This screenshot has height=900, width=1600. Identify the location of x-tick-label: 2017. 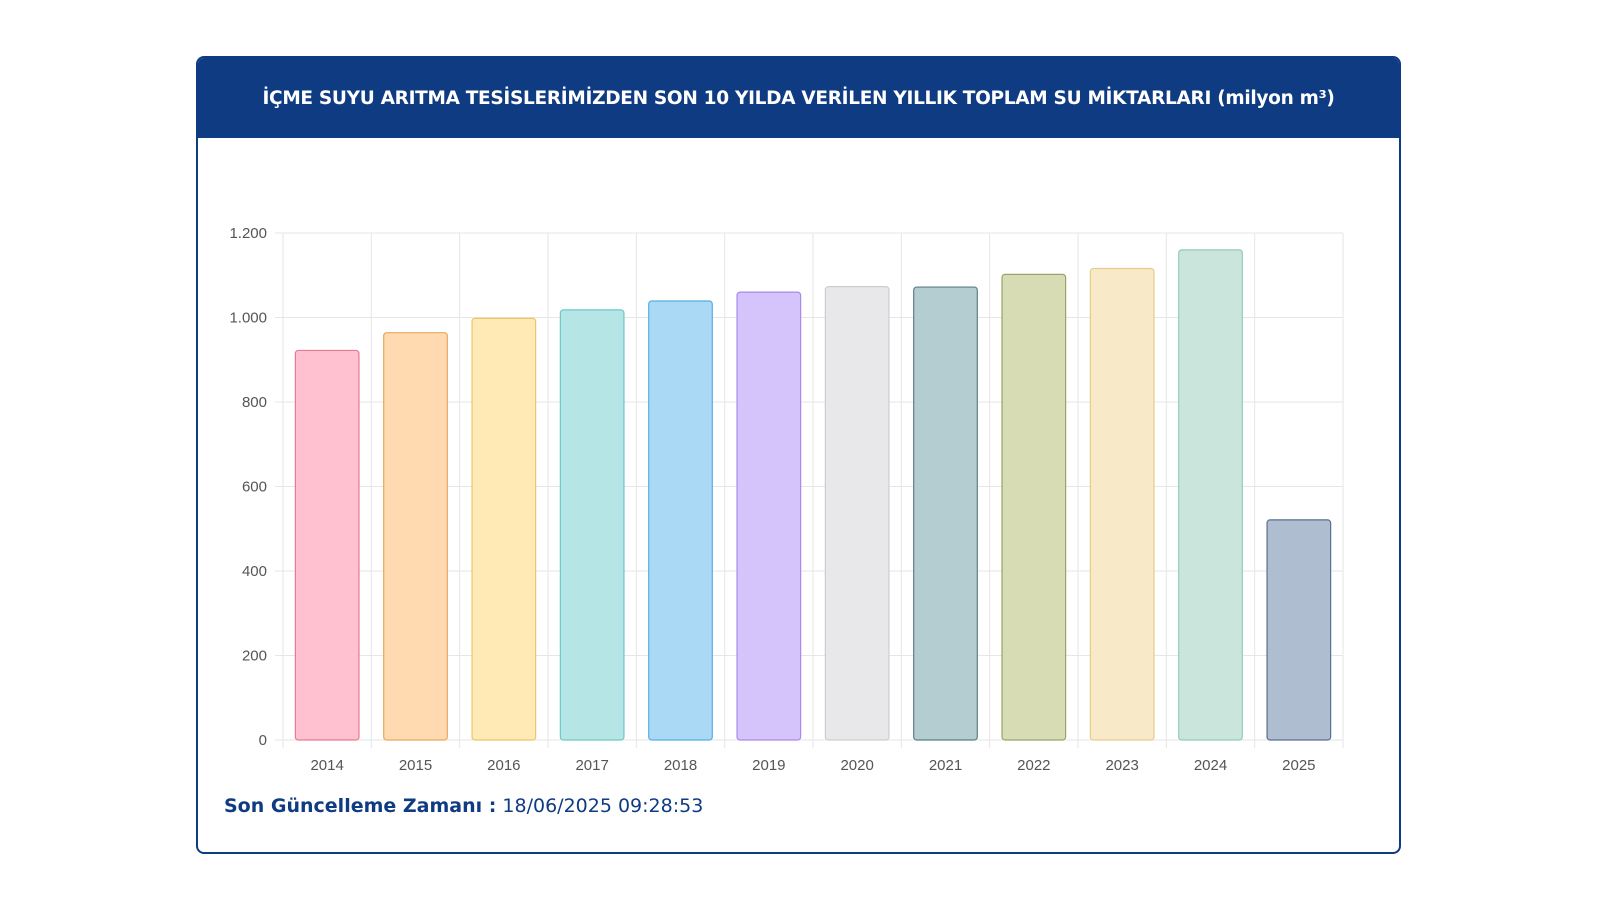
(591, 765).